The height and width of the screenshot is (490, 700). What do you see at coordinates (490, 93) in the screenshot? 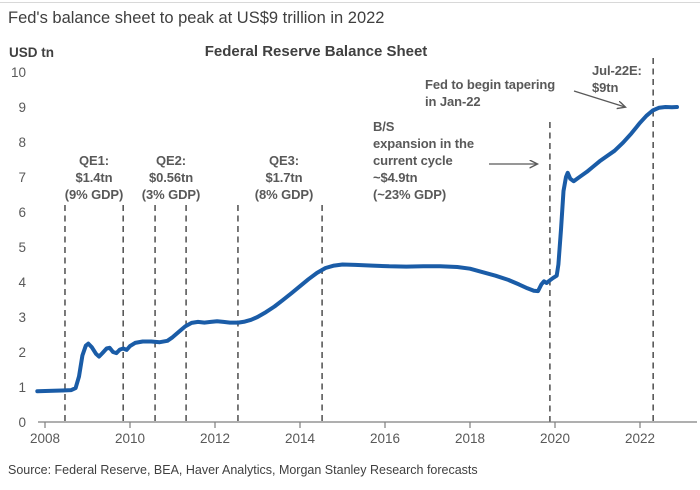
I see `annotation-tapering: Fed to begin tapering in Jan-22` at bounding box center [490, 93].